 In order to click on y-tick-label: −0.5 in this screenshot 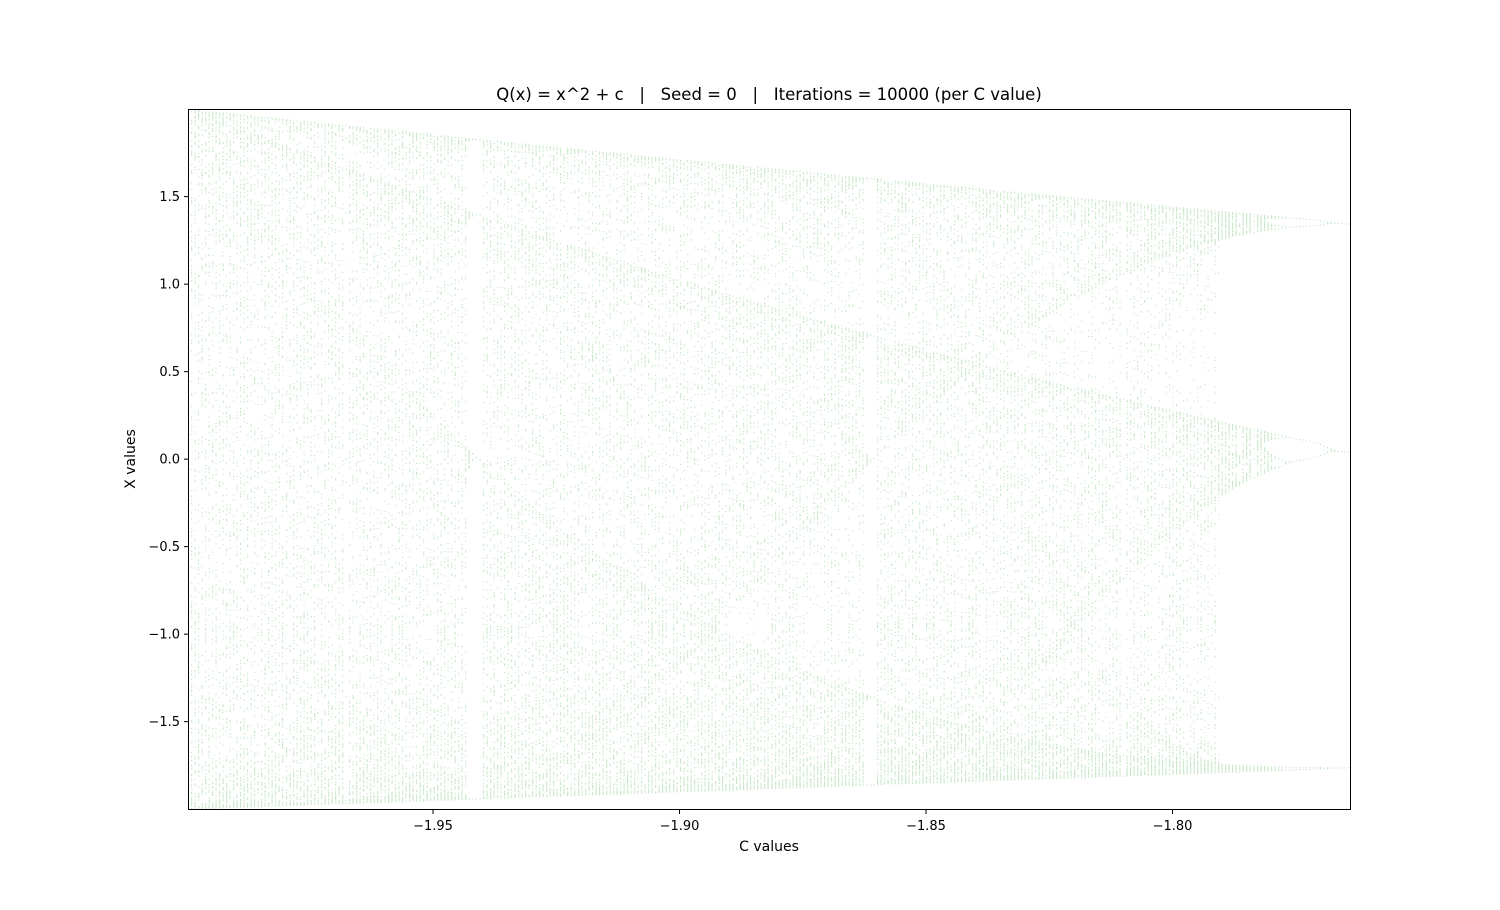, I will do `click(164, 547)`.